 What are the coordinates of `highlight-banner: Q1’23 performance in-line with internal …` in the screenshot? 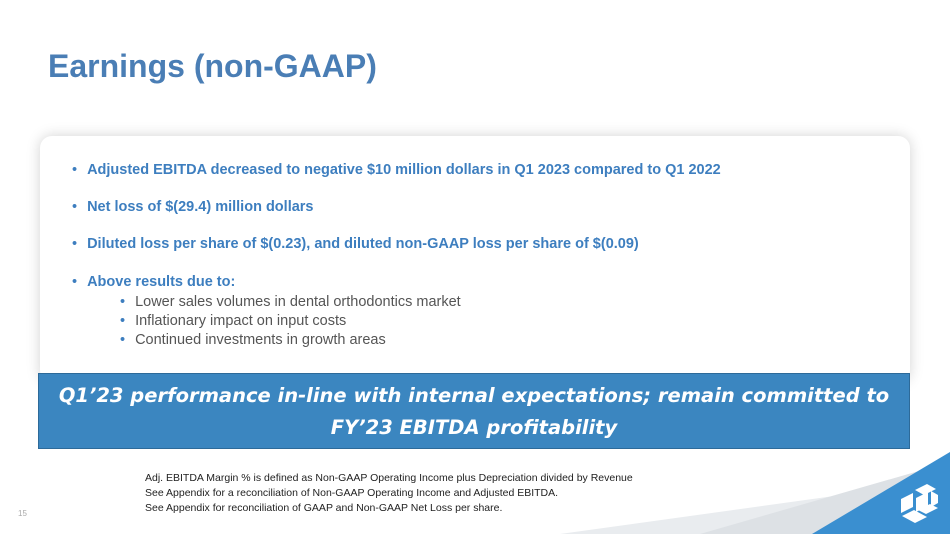 It's located at (474, 411).